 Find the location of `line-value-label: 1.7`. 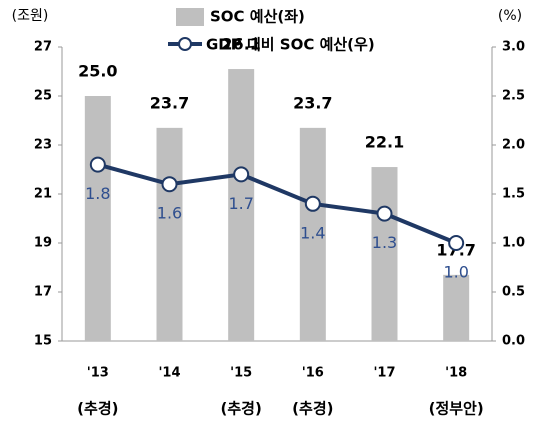

line-value-label: 1.7 is located at coordinates (240, 203).